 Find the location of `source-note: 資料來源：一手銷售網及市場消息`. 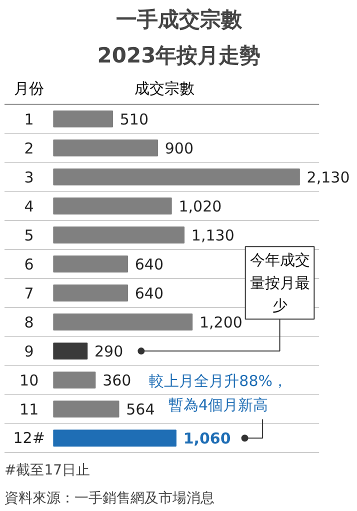

source-note: 資料來源：一手銷售網及市場消息 is located at coordinates (109, 498).